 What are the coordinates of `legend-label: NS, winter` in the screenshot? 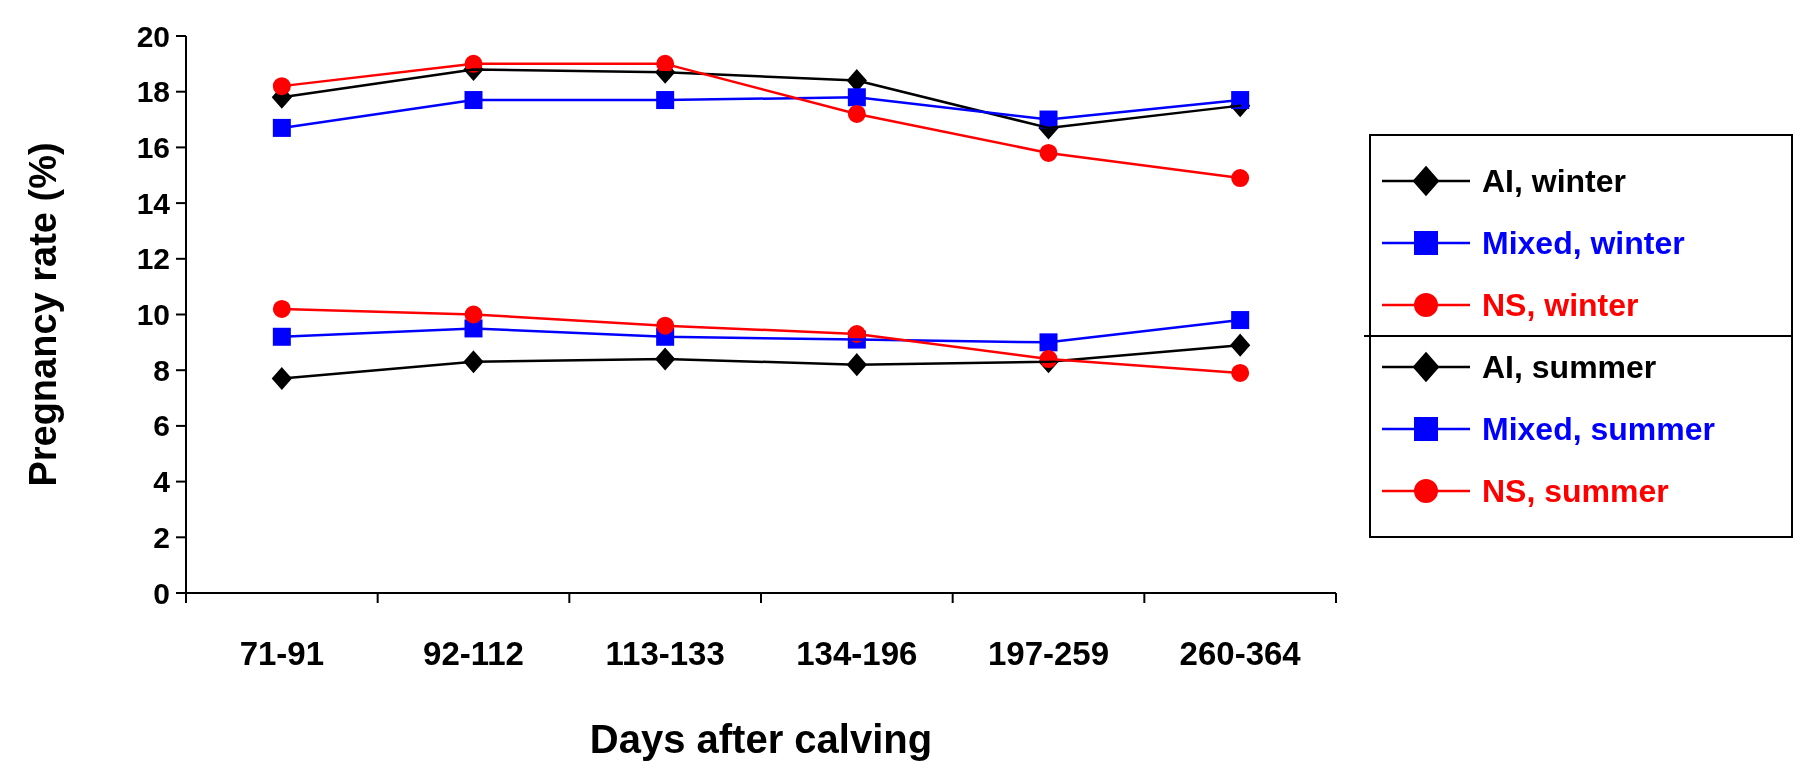 It's located at (1560, 305).